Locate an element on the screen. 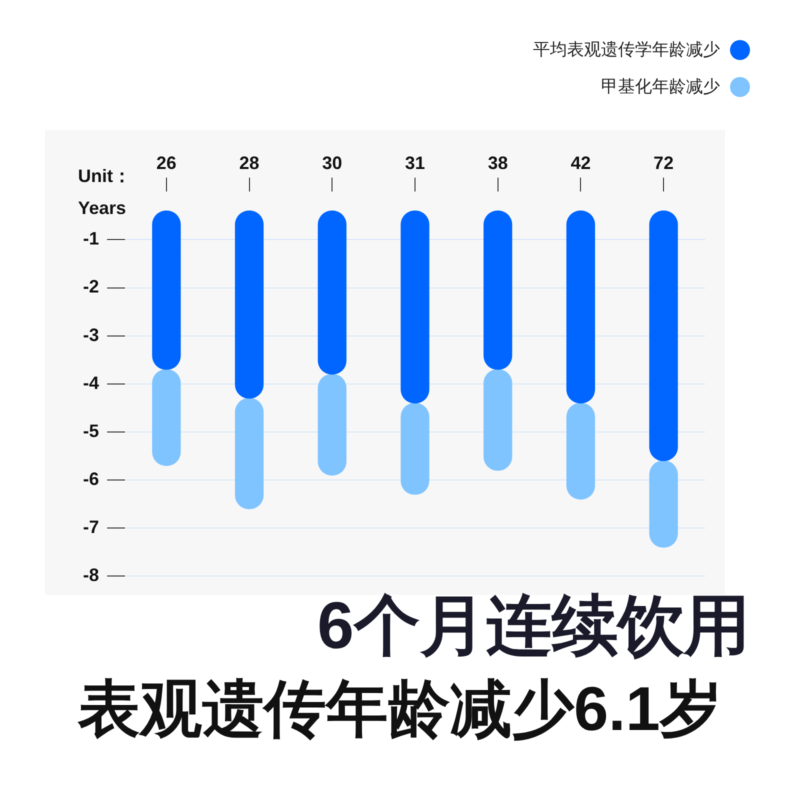  y-tick-label: -3 is located at coordinates (91, 334).